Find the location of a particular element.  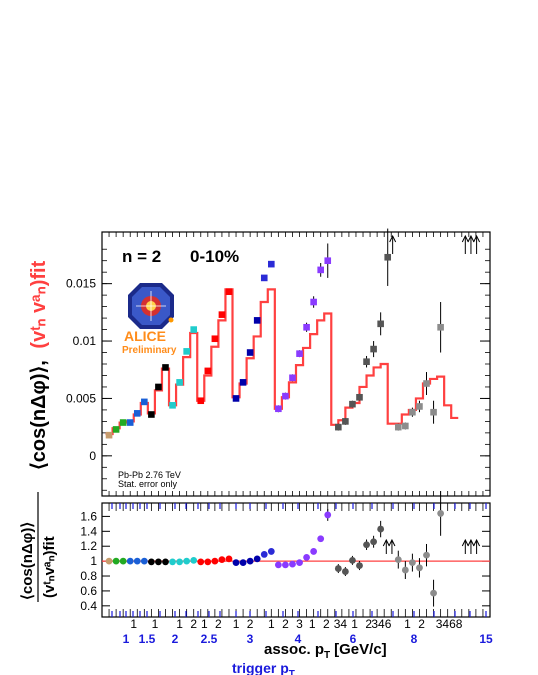

centrality-label: 0-10% is located at coordinates (214, 256).